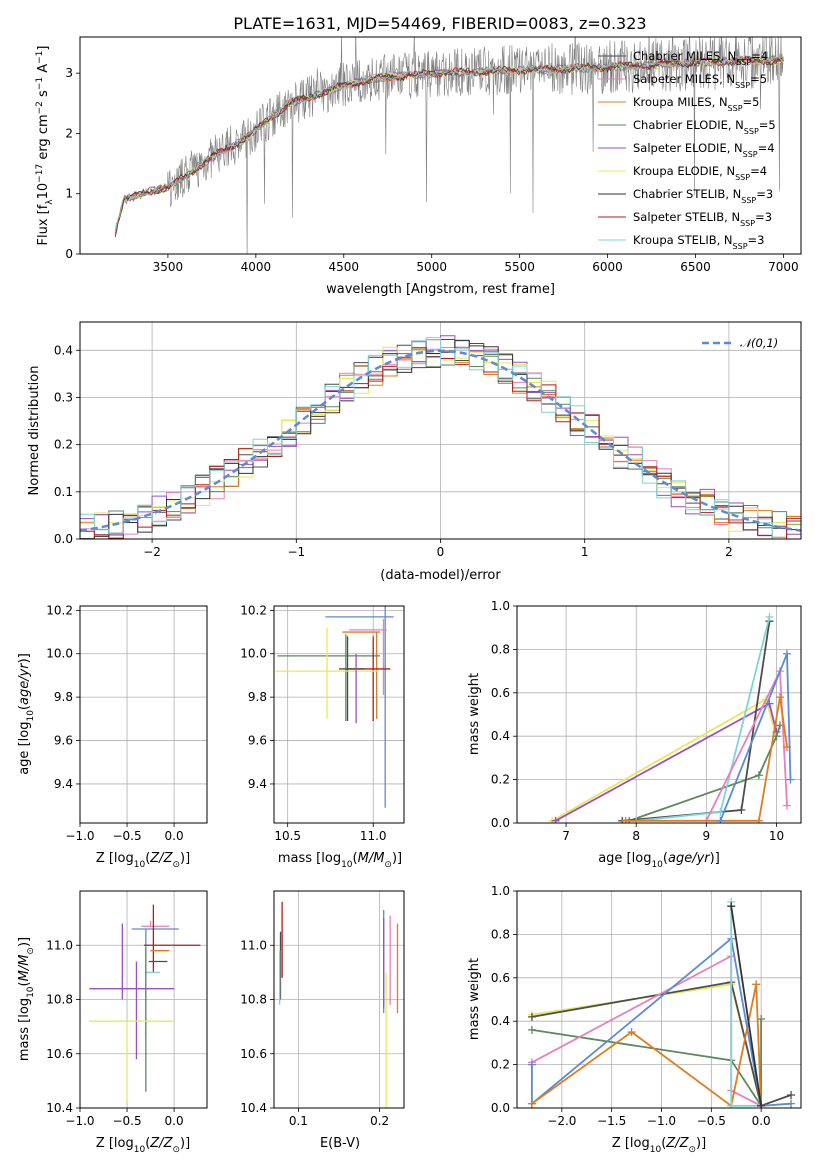 This screenshot has height=1170, width=819. Describe the element at coordinates (63, 397) in the screenshot. I see `y-tick-label: 0.3` at that location.